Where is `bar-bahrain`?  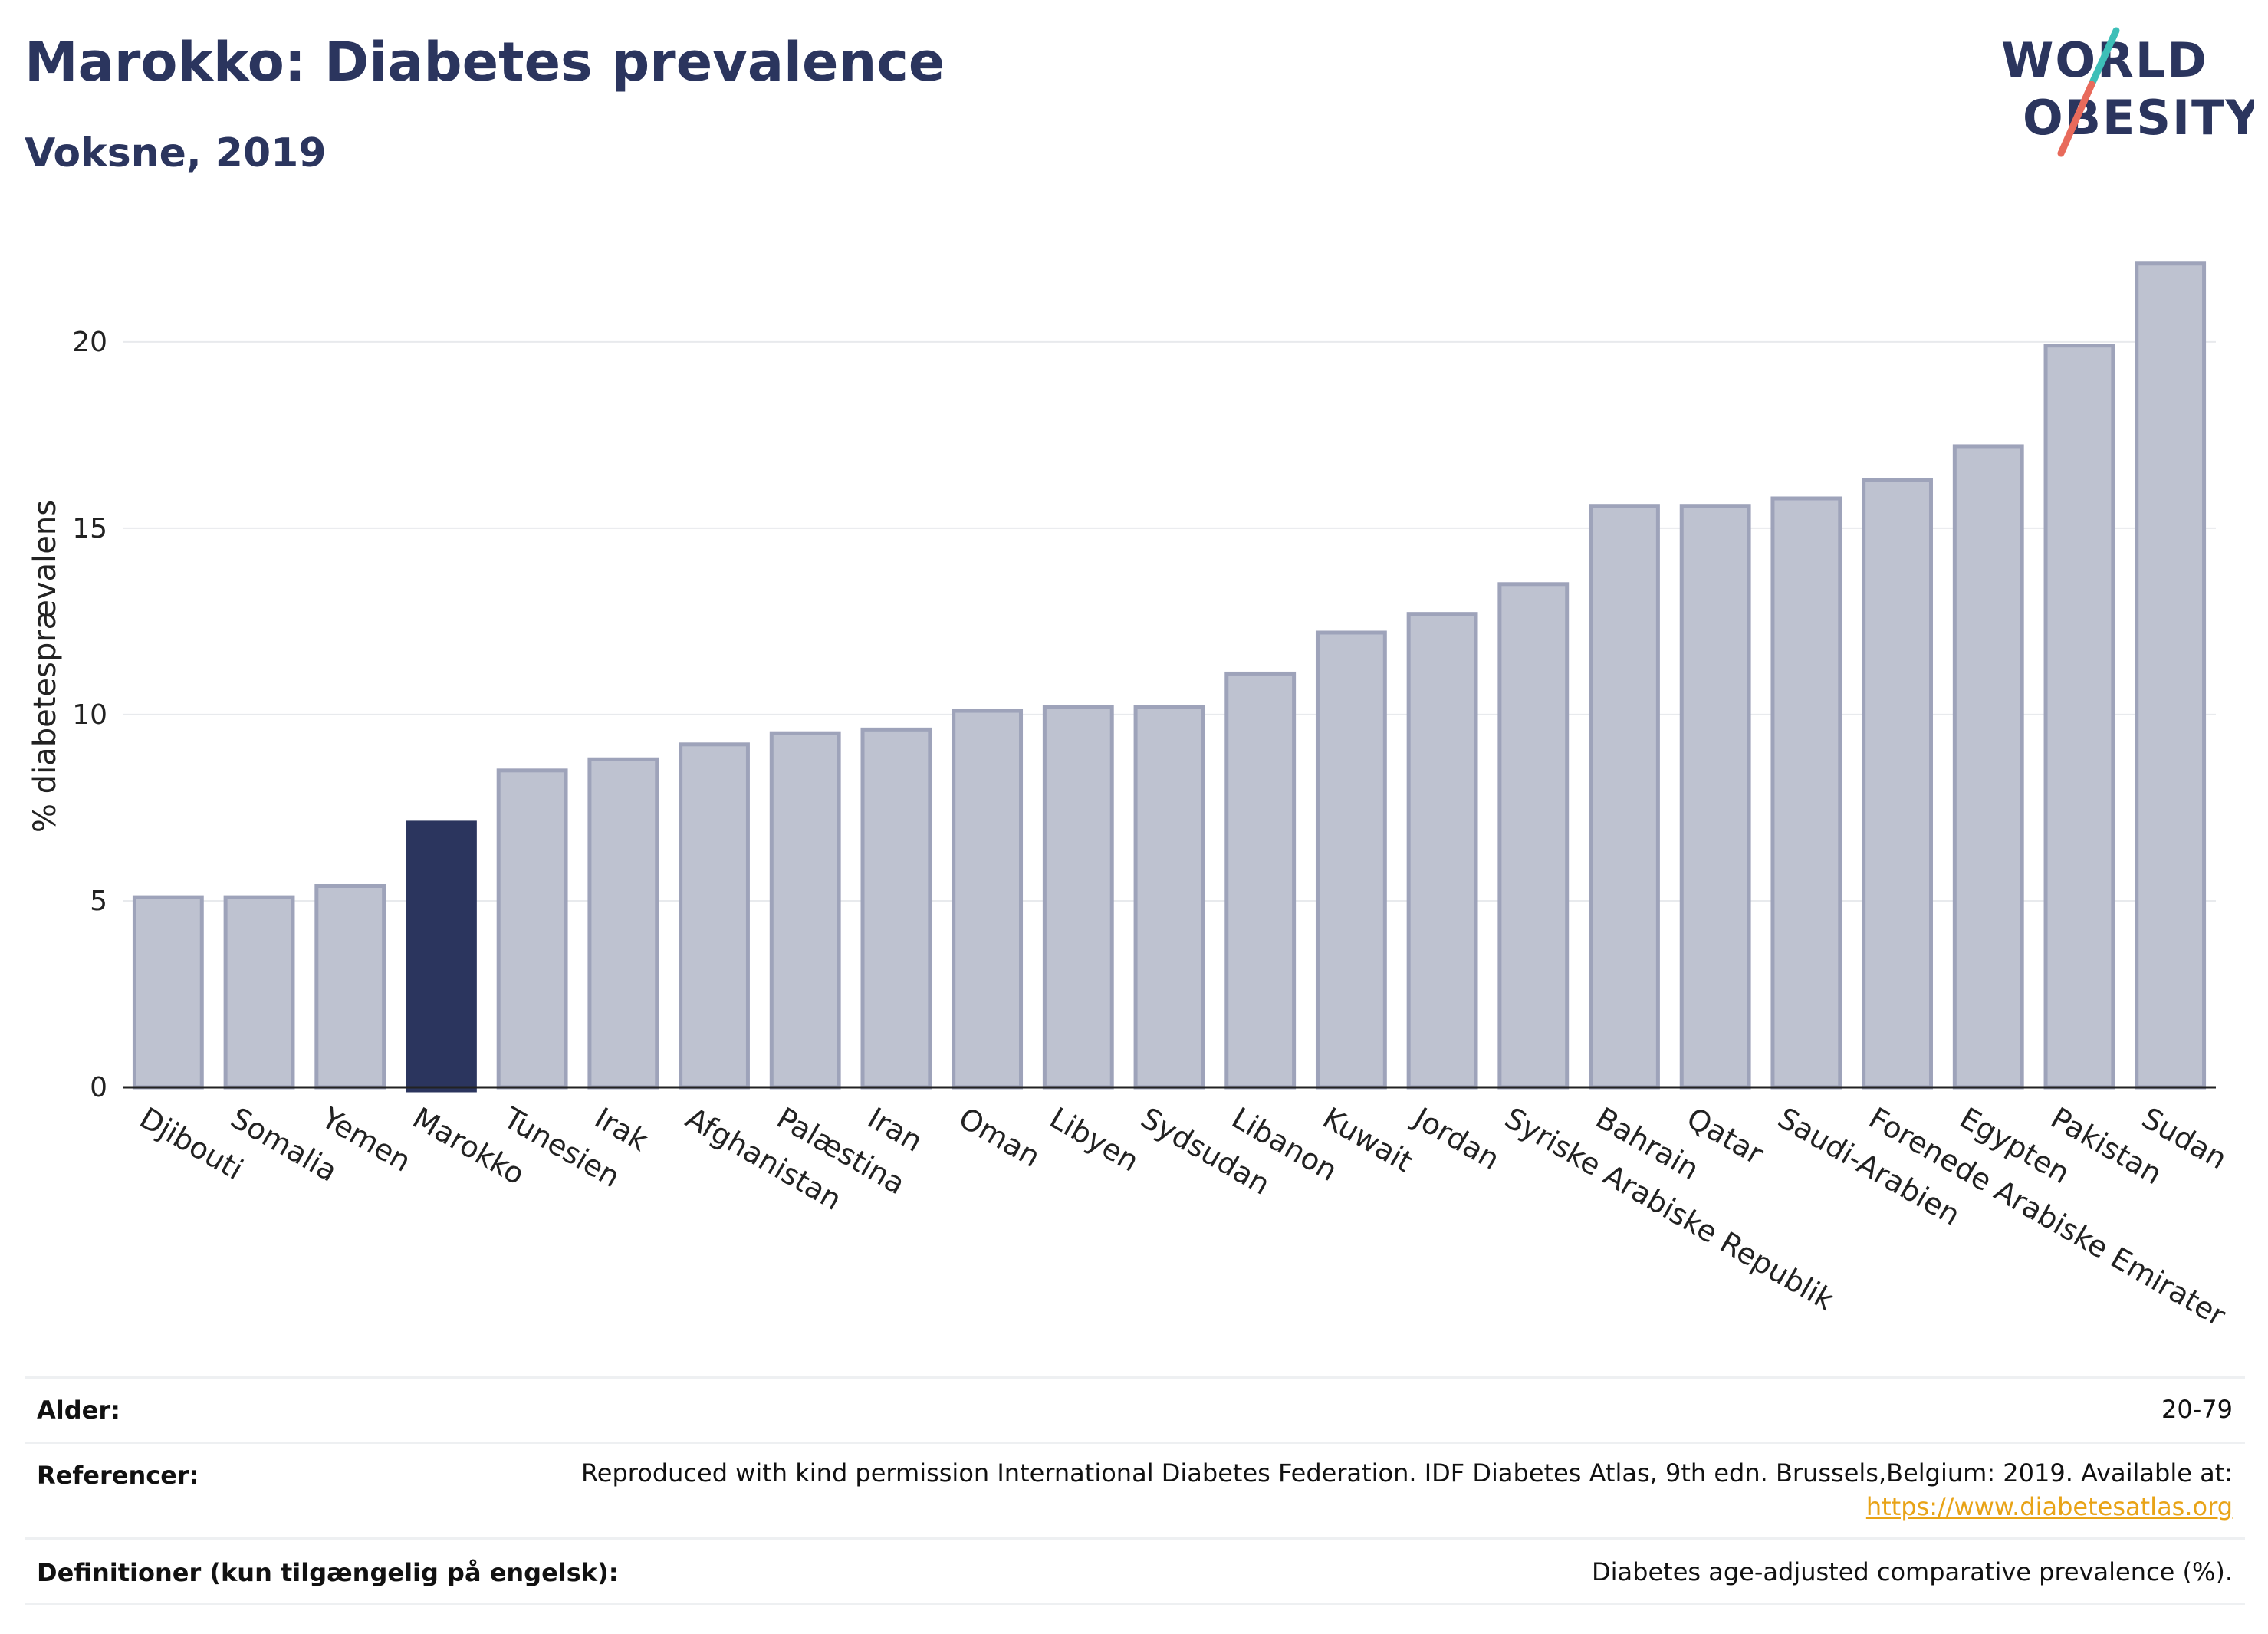 bar-bahrain is located at coordinates (1624, 797).